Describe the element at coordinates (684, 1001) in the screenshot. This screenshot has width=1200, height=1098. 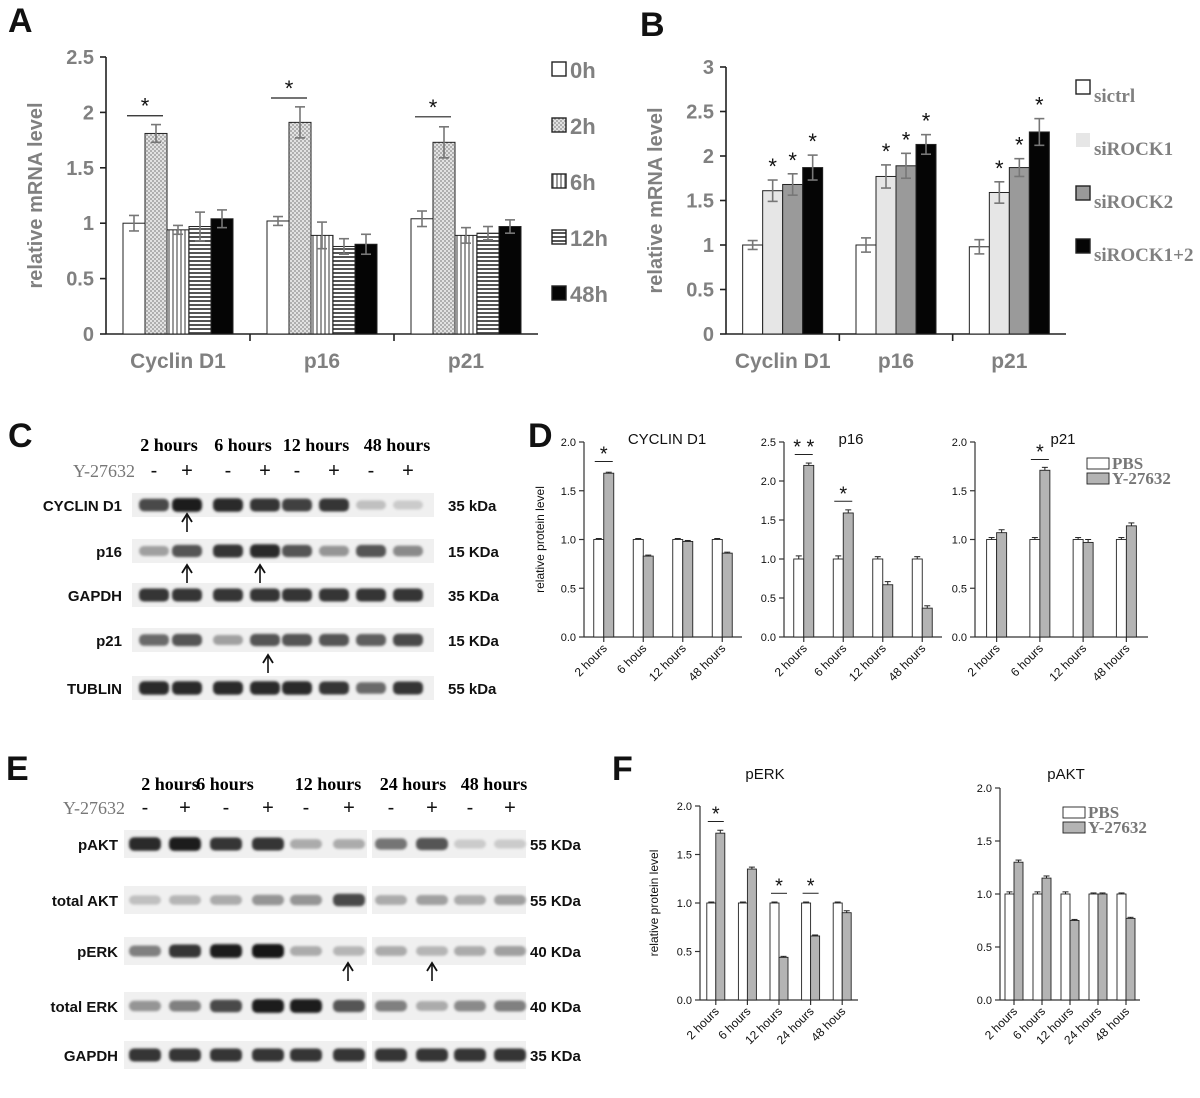
I see `y-tick-label: 0.0` at that location.